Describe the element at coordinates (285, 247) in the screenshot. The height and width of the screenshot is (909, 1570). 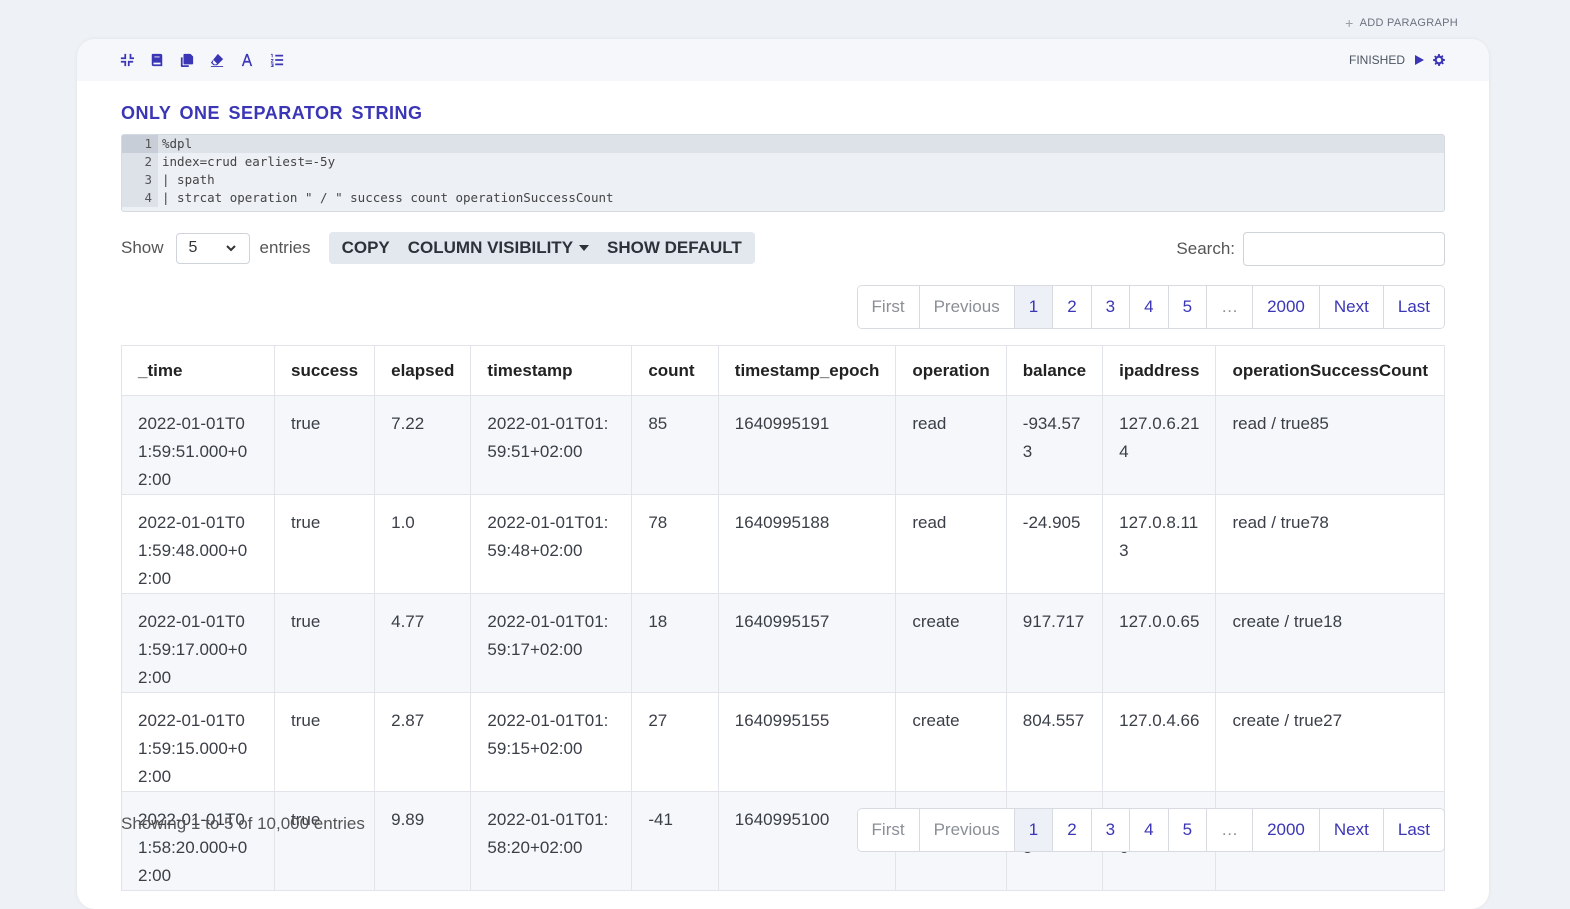
I see `entries-label: entries` at that location.